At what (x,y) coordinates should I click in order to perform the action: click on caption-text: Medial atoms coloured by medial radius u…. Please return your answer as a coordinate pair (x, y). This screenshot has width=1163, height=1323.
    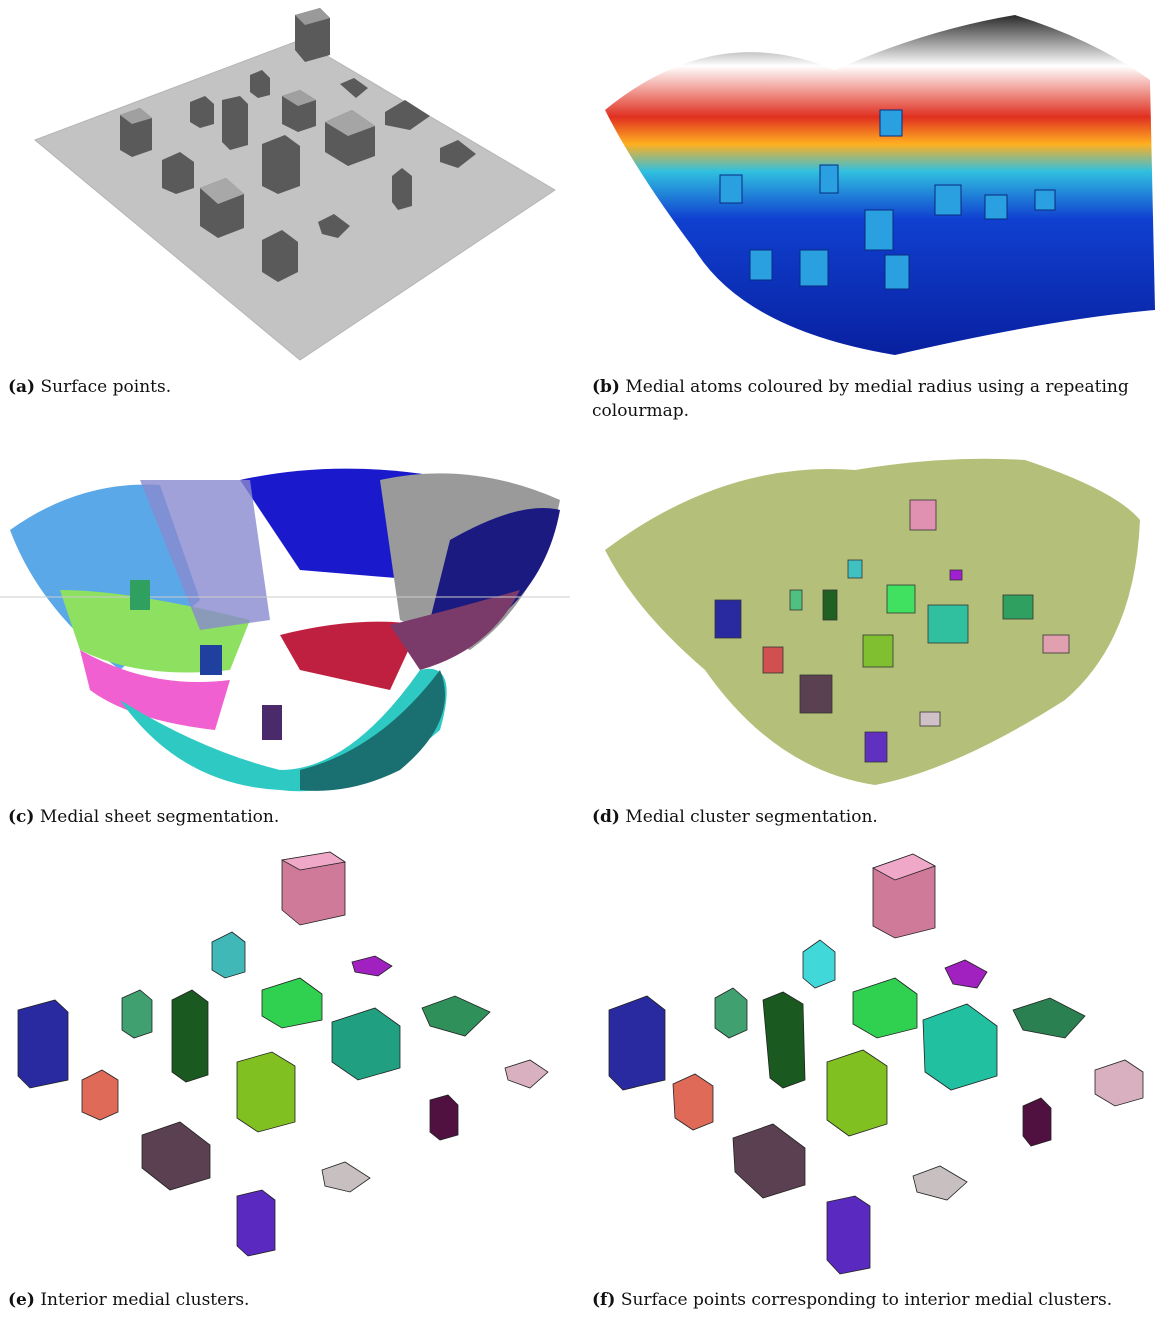
    Looking at the image, I should click on (860, 399).